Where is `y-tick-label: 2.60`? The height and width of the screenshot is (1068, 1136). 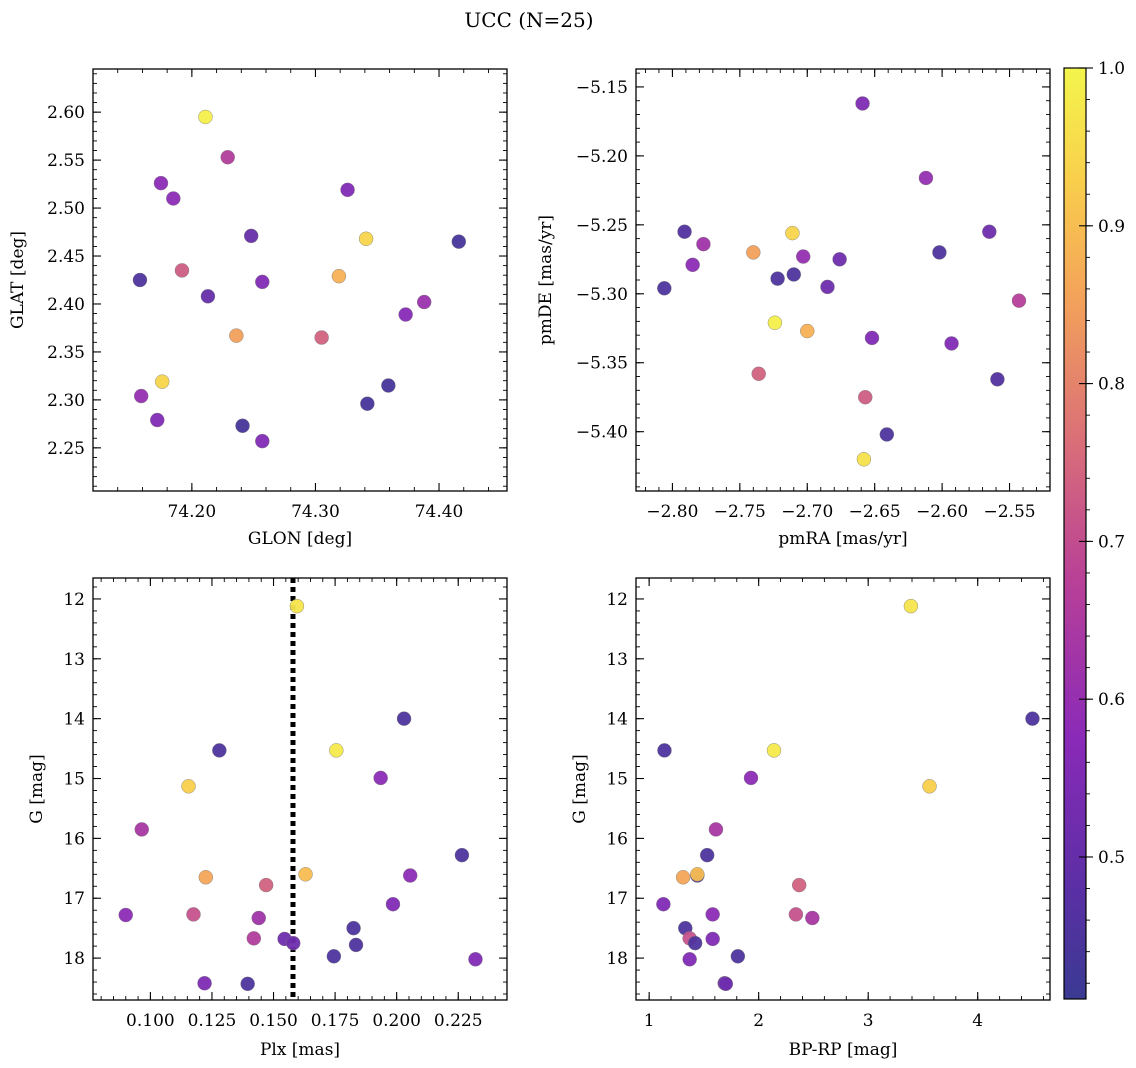 y-tick-label: 2.60 is located at coordinates (66, 113).